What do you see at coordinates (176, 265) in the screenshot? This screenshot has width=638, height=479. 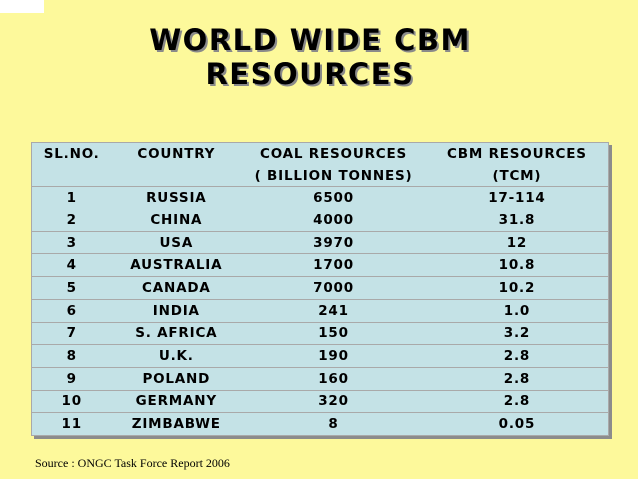 I see `cell-country: AUSTRALIA` at bounding box center [176, 265].